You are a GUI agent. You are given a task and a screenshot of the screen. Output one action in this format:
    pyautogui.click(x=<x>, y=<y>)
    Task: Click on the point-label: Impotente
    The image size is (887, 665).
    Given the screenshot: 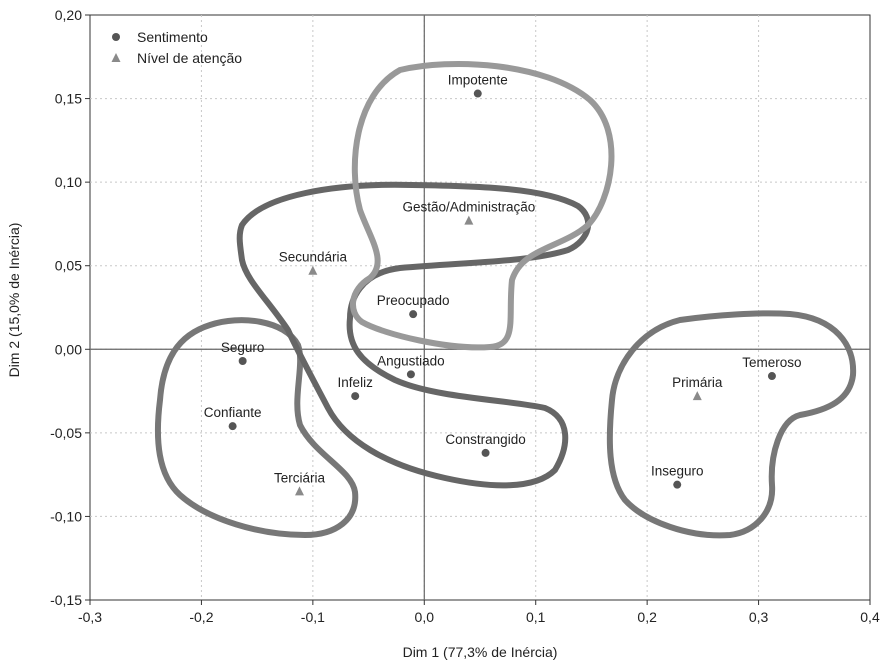 What is the action you would take?
    pyautogui.click(x=478, y=80)
    